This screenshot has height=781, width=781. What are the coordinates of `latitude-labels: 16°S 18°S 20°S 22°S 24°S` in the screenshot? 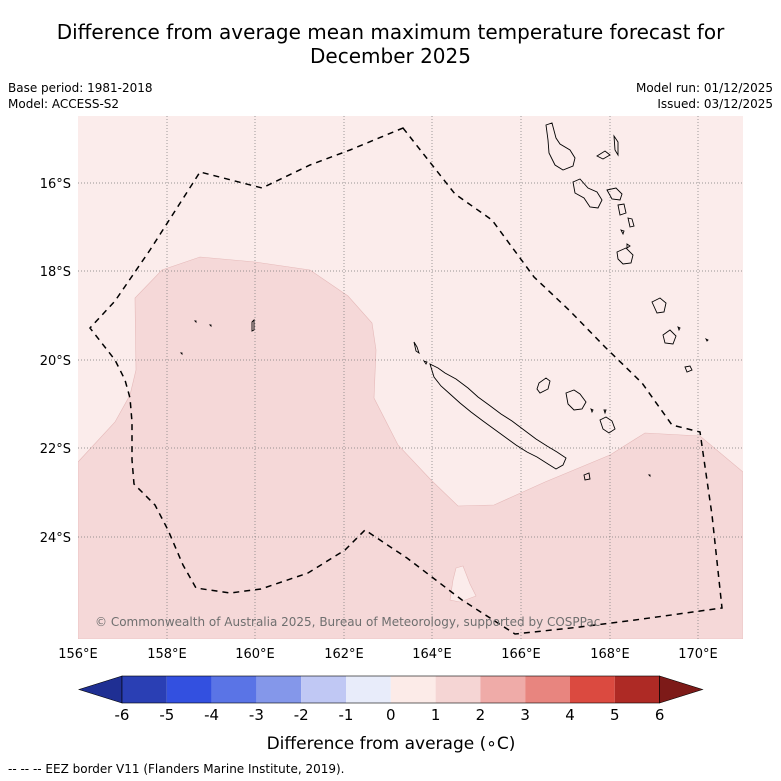 It's located at (55, 361).